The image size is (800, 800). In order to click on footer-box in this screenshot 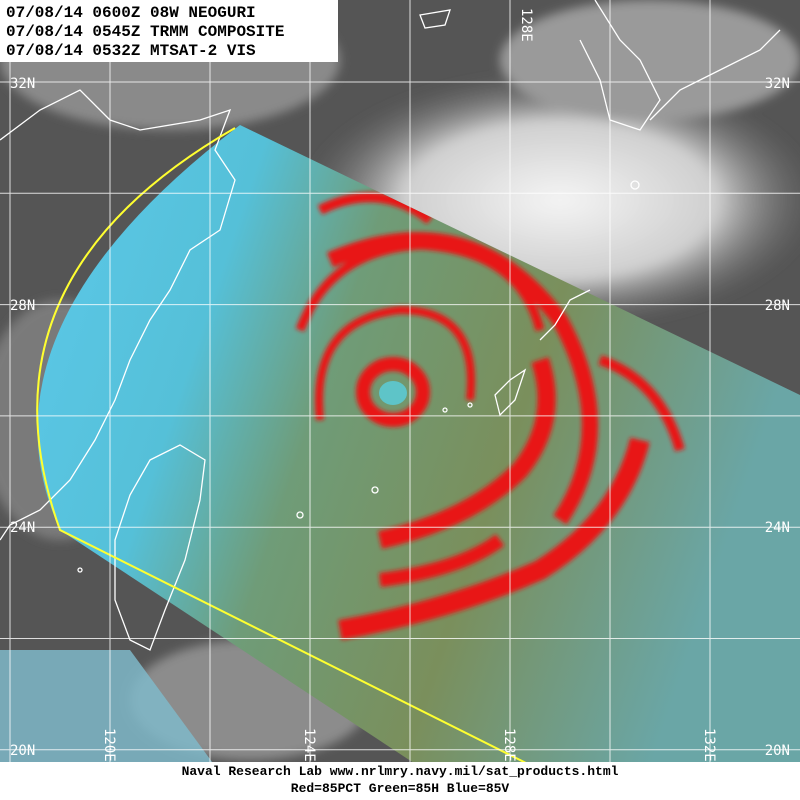, I will do `click(400, 781)`.